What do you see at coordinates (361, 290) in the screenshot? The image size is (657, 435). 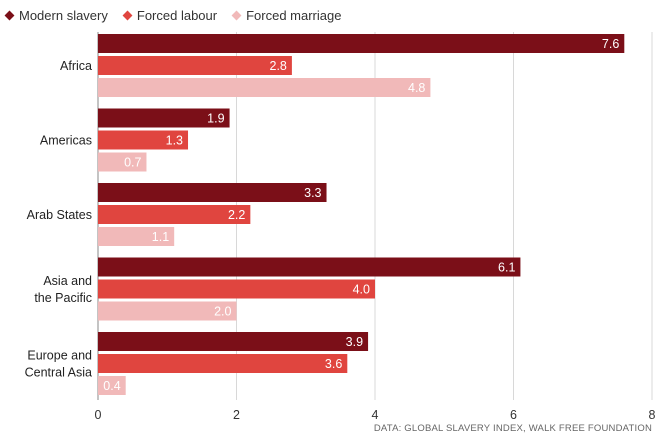 I see `bar-value-label: 4.0` at bounding box center [361, 290].